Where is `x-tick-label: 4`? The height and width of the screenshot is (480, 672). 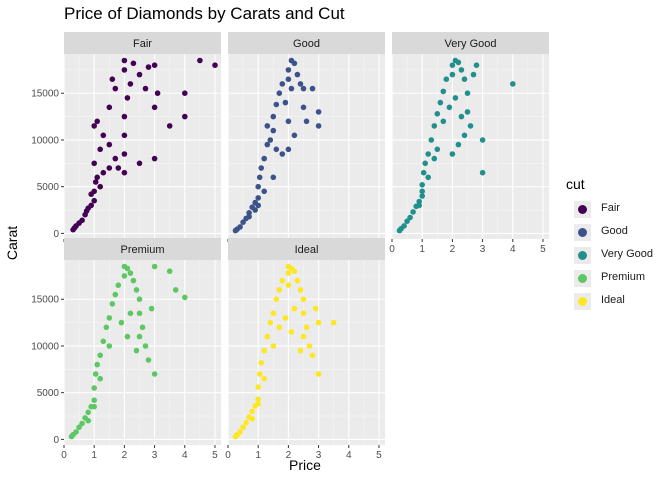
x-tick-label: 4 is located at coordinates (513, 249).